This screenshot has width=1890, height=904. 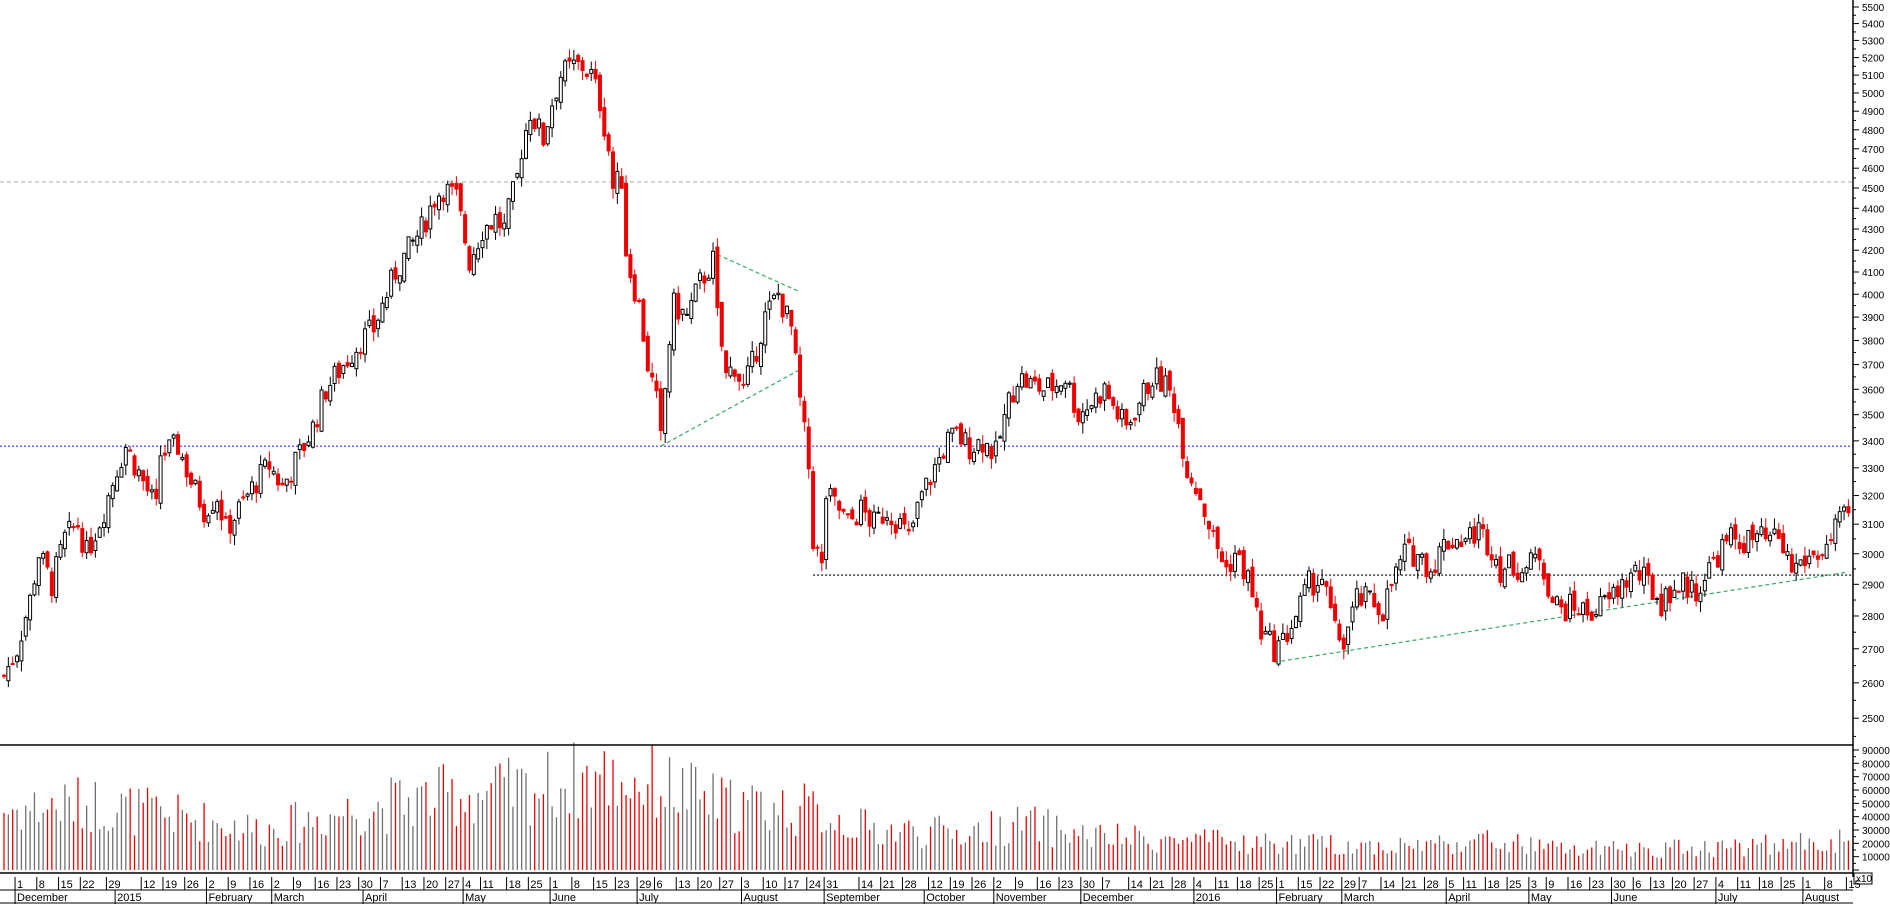 I want to click on day-tick-label: 13, so click(x=684, y=885).